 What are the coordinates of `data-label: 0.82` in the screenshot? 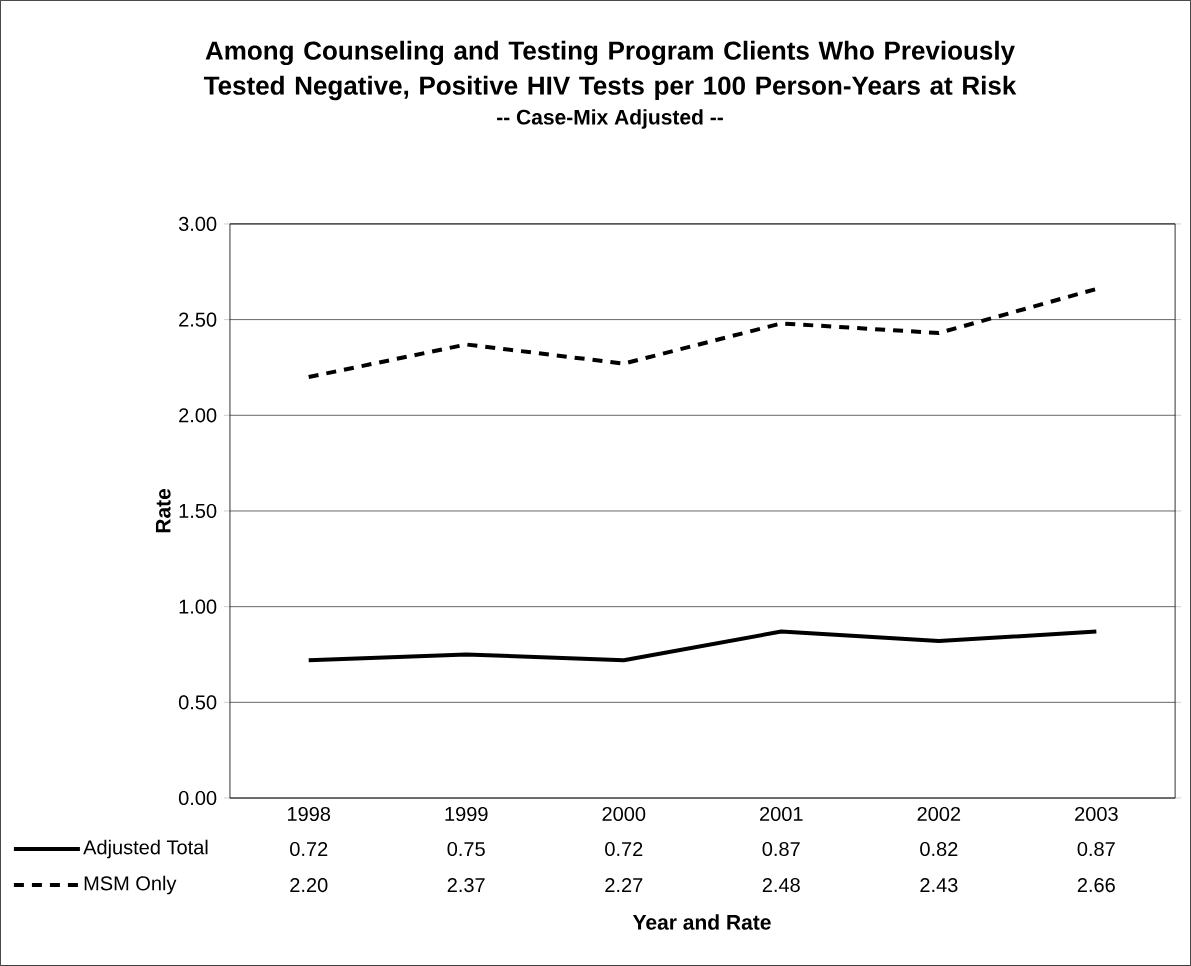 It's located at (939, 849).